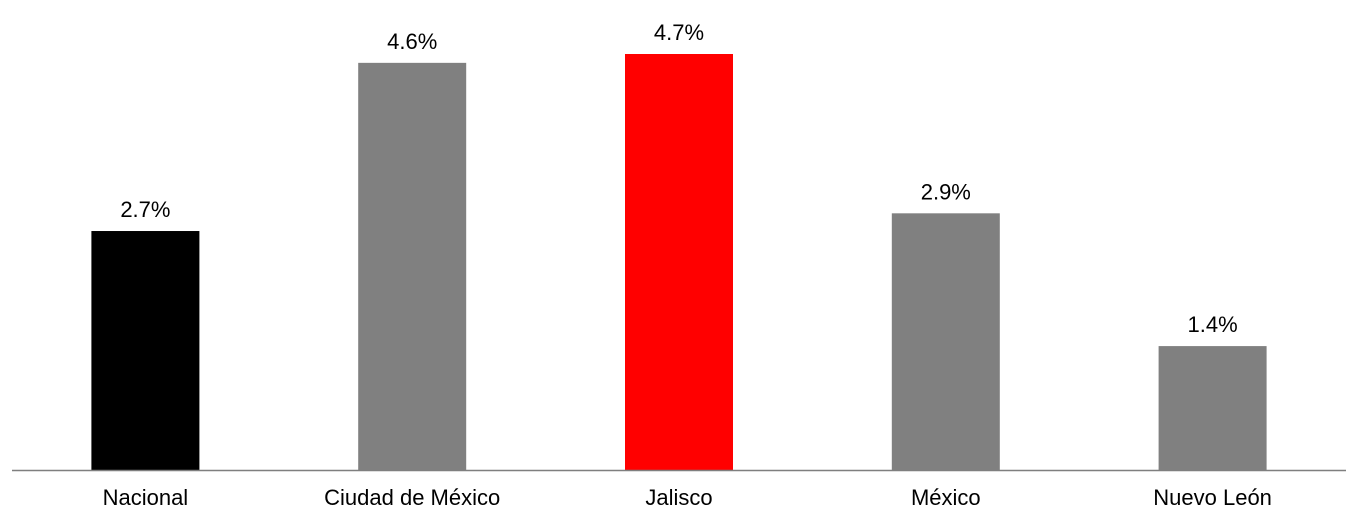  I want to click on category-label: Jalisco, so click(678, 497).